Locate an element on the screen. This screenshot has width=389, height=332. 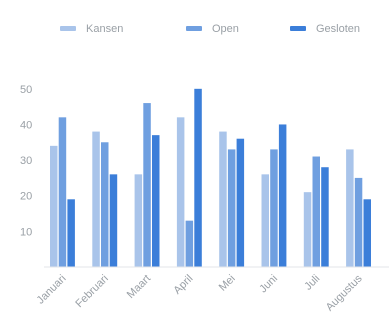
y-tick-label: 50 is located at coordinates (26, 90).